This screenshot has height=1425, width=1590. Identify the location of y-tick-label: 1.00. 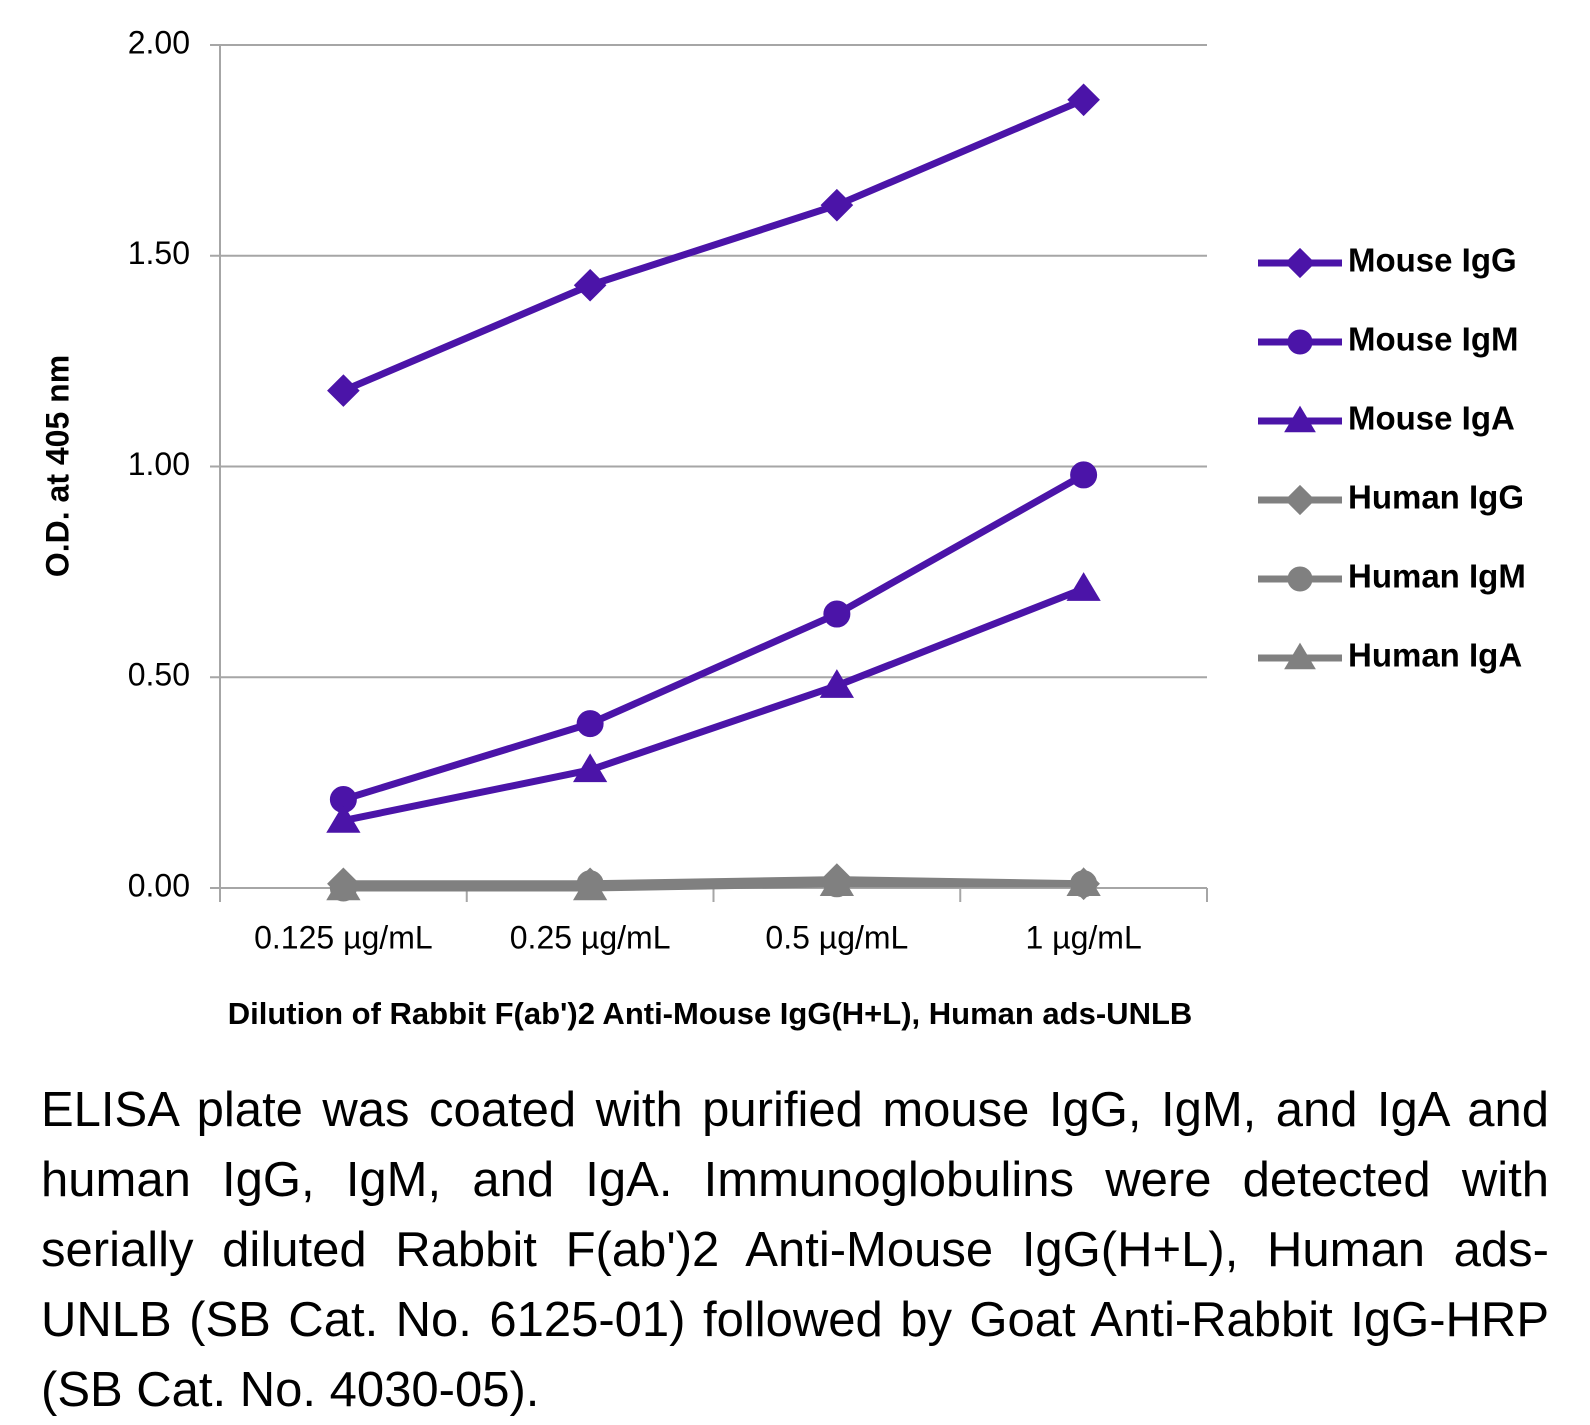
(159, 464).